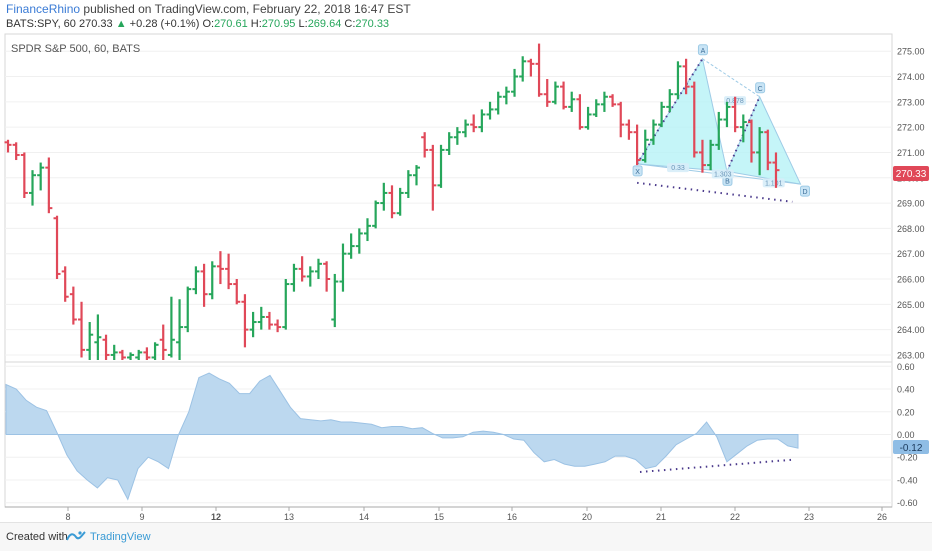 The image size is (932, 551). I want to click on price-tag-label: 270.33, so click(911, 174).